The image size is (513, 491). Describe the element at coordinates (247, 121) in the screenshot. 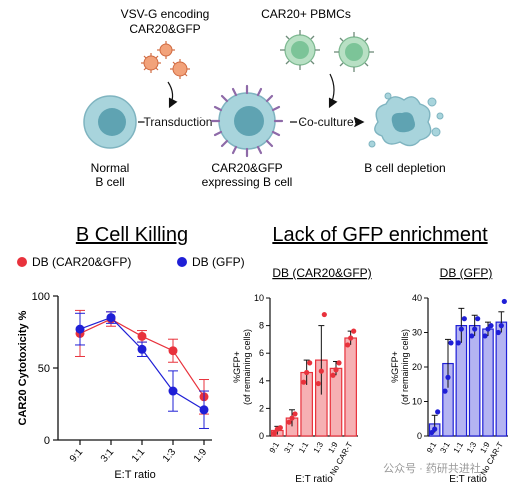

I see `car-b-cell-icon` at that location.